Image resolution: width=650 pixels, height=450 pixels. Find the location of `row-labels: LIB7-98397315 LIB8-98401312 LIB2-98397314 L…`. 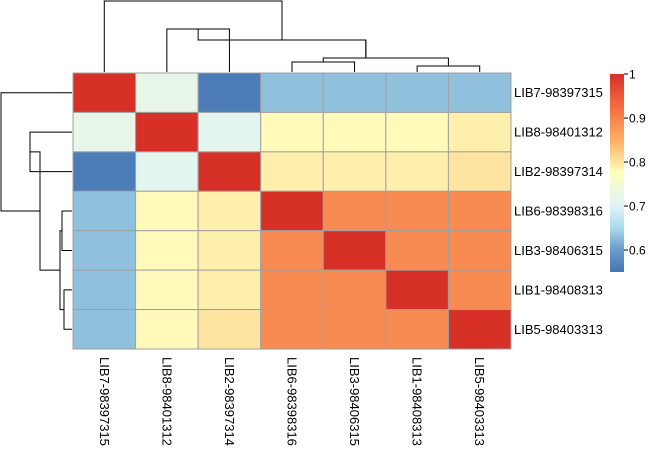

row-labels: LIB7-98397315 LIB8-98401312 LIB2-98397314 L… is located at coordinates (558, 211).